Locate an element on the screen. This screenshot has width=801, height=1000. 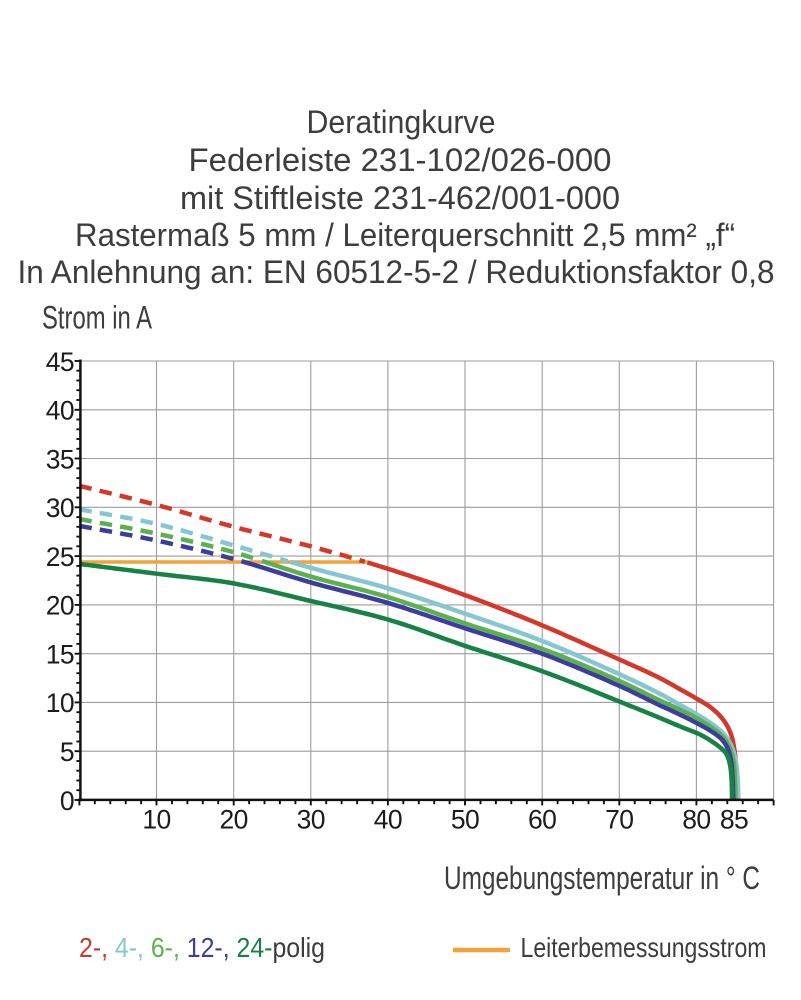
svg-text:mit Stiftleiste 231-462/001-00: mit Stiftleiste 231-462/001-000 is located at coordinates (400, 198).